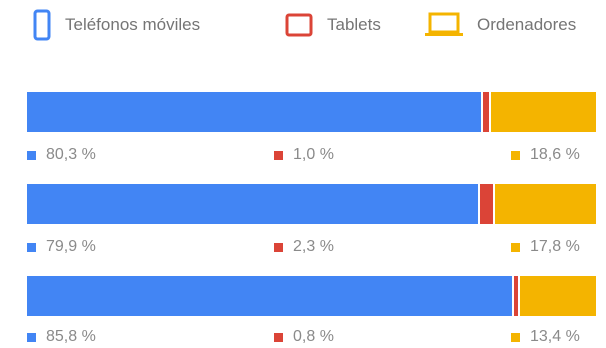 Image resolution: width=606 pixels, height=348 pixels. I want to click on value-label-mobile: 80,3 %, so click(61, 155).